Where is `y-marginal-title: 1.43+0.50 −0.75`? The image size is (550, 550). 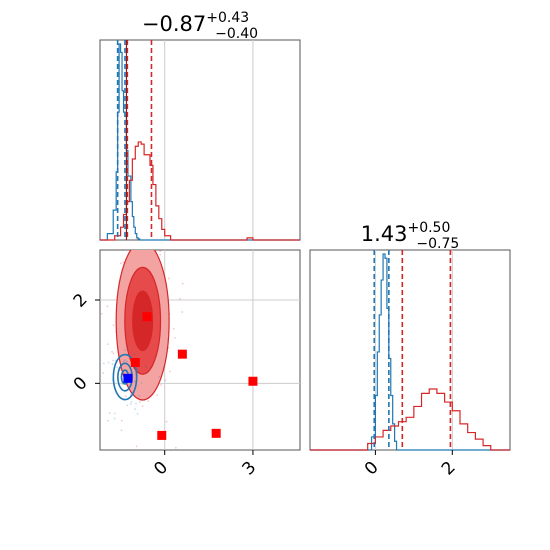
y-marginal-title: 1.43+0.50 −0.75 is located at coordinates (410, 236).